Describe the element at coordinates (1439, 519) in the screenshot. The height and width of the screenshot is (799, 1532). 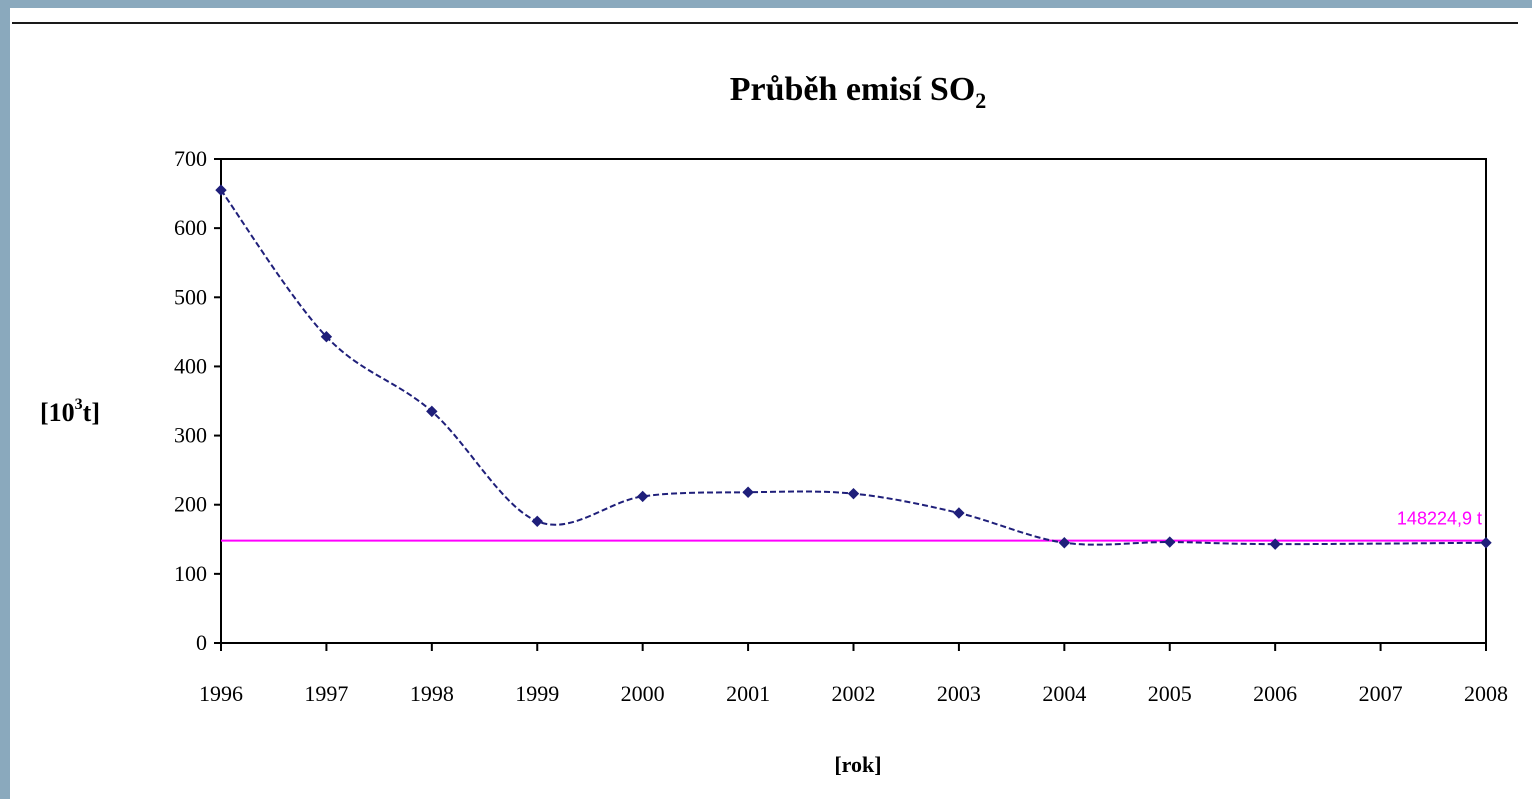
I see `reference-line-label: 148224,9 t` at that location.